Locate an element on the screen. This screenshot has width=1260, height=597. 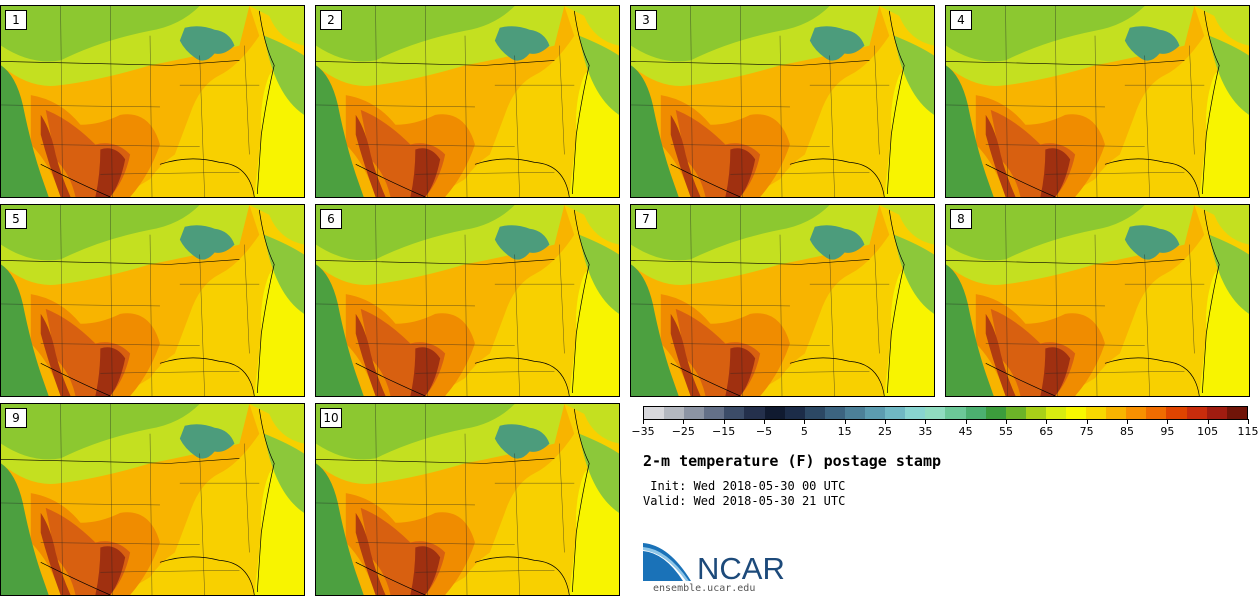
member-number-label: 4 is located at coordinates (961, 20).